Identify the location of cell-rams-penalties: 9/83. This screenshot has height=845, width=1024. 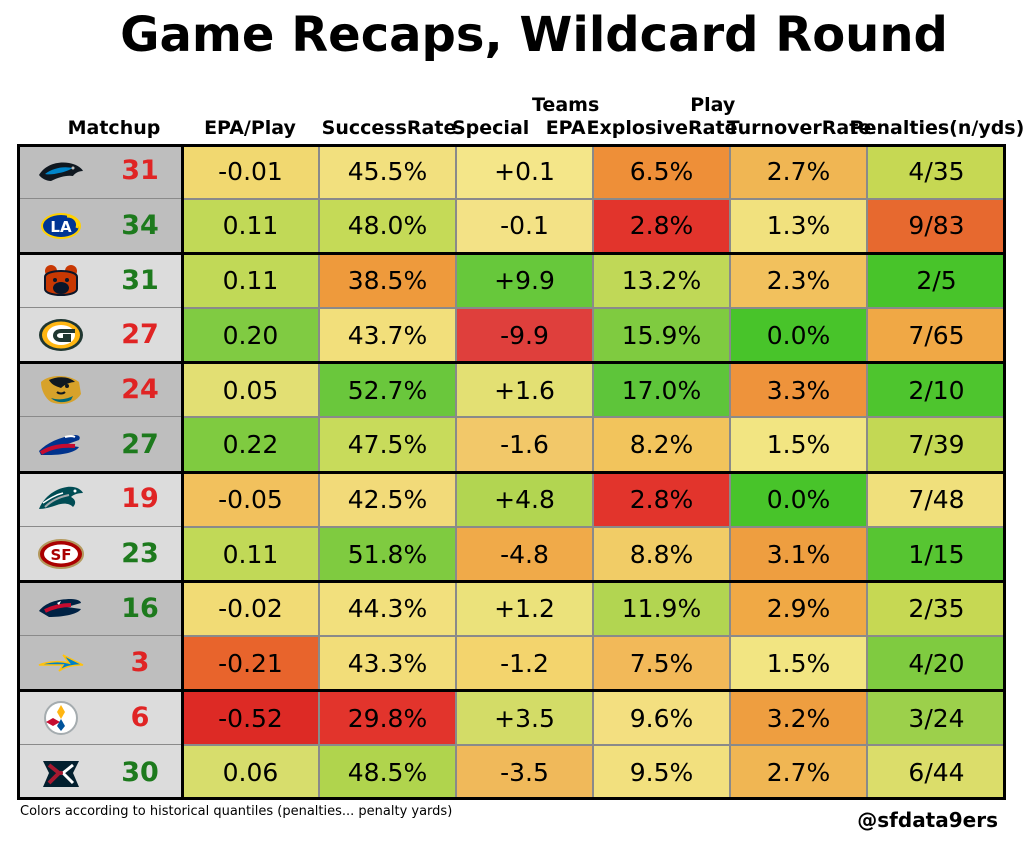
(936, 226).